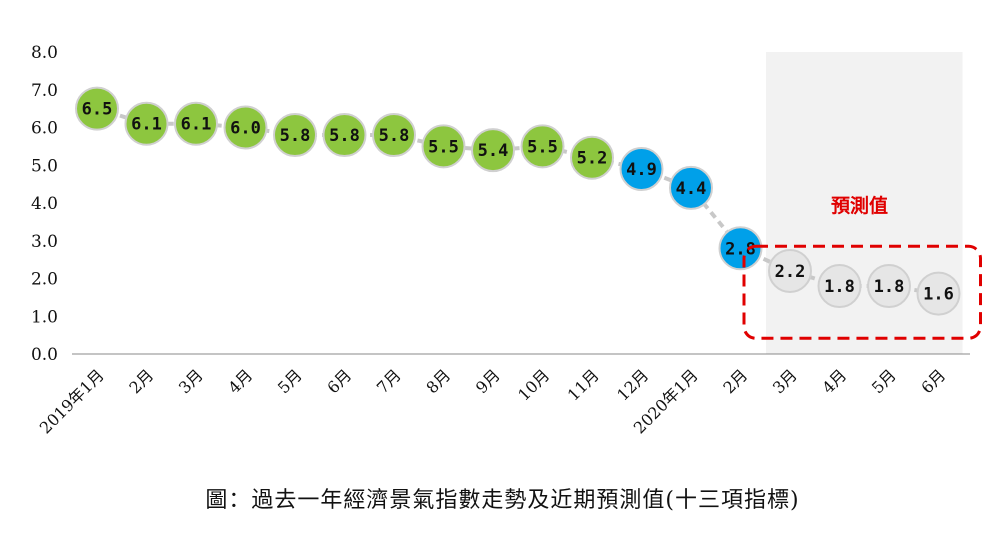 Image resolution: width=1005 pixels, height=541 pixels. I want to click on data-label: 4.4, so click(691, 189).